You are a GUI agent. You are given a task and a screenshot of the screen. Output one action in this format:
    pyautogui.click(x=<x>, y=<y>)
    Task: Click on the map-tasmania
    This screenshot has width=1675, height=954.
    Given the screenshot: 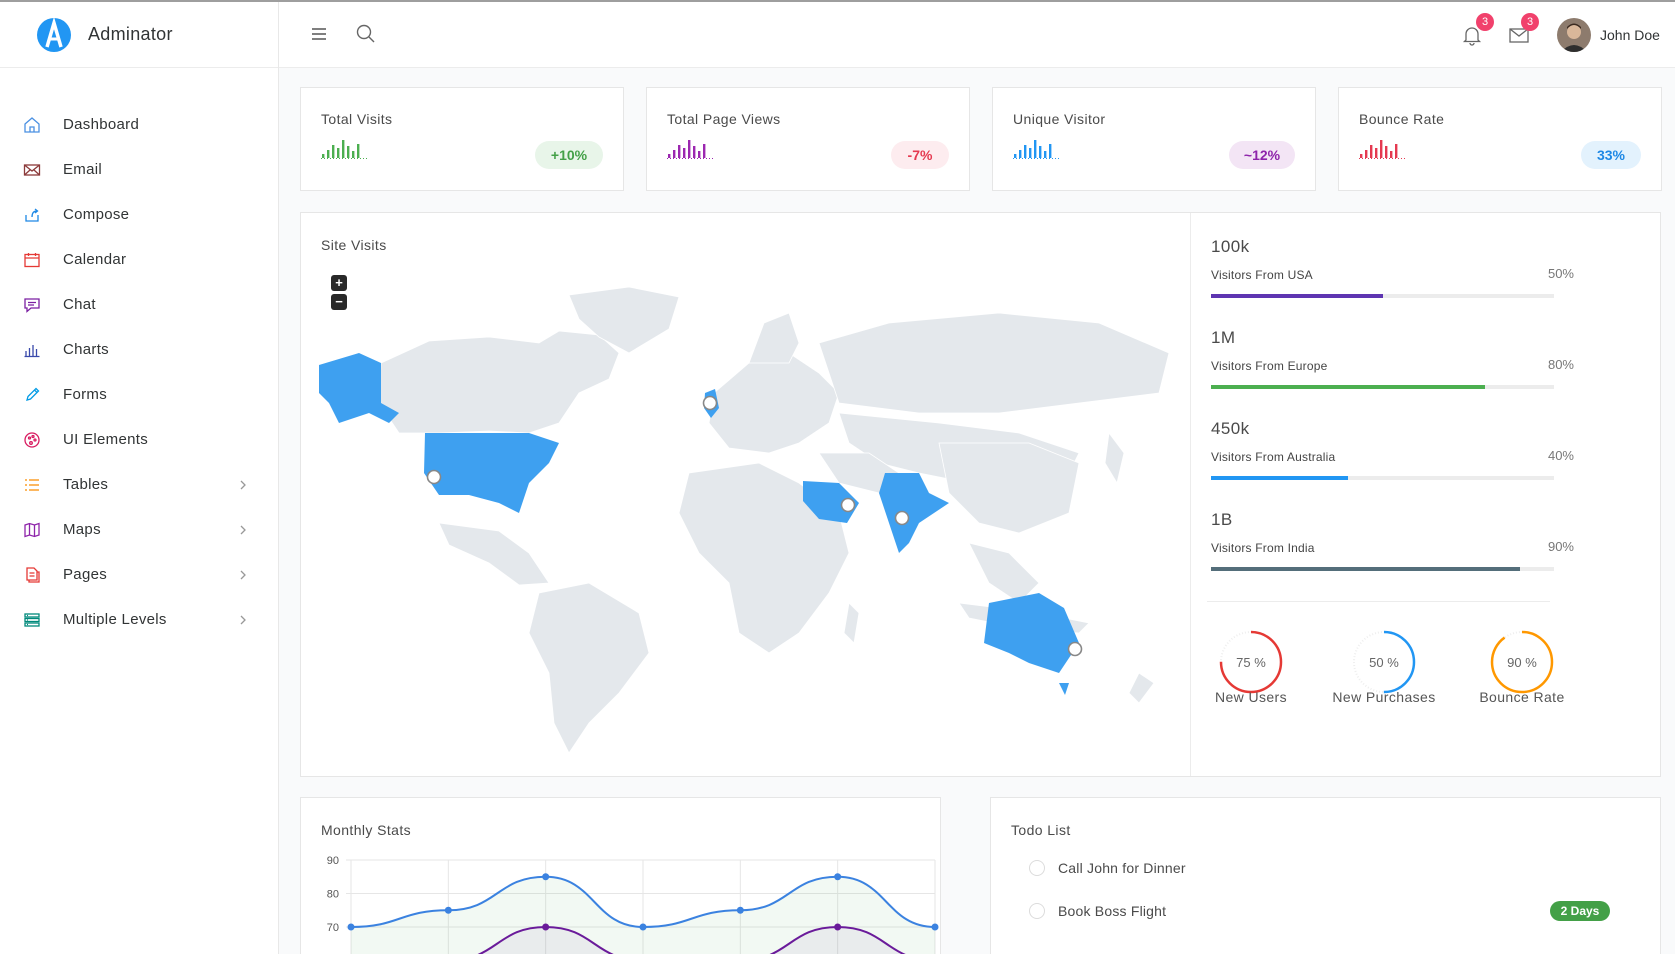 What is the action you would take?
    pyautogui.click(x=1064, y=689)
    